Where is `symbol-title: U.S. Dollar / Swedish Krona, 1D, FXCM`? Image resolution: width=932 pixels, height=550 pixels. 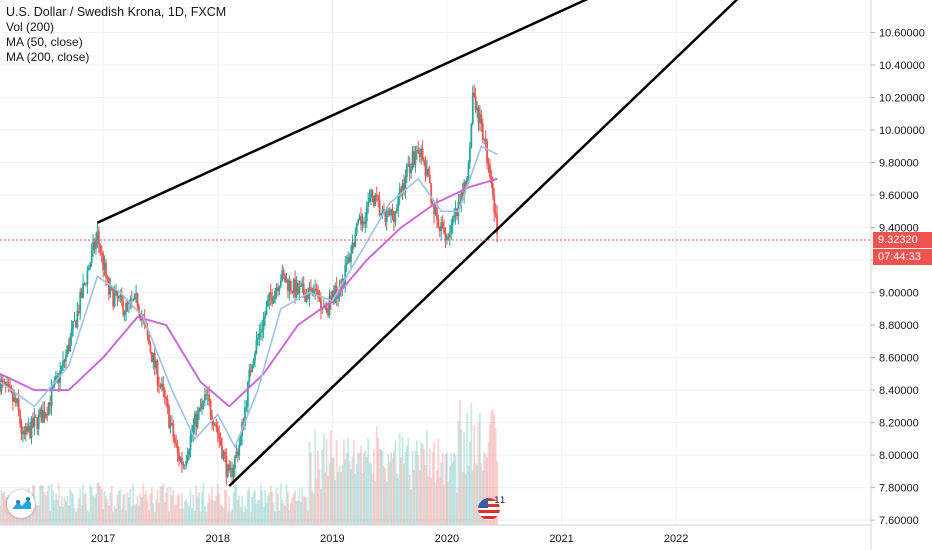
symbol-title: U.S. Dollar / Swedish Krona, 1D, FXCM is located at coordinates (116, 12).